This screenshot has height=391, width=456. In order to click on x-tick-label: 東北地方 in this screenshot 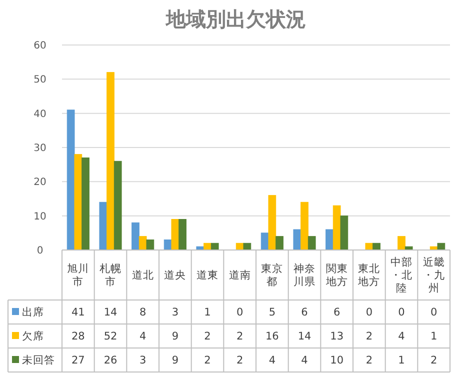, I will do `click(368, 275)`.